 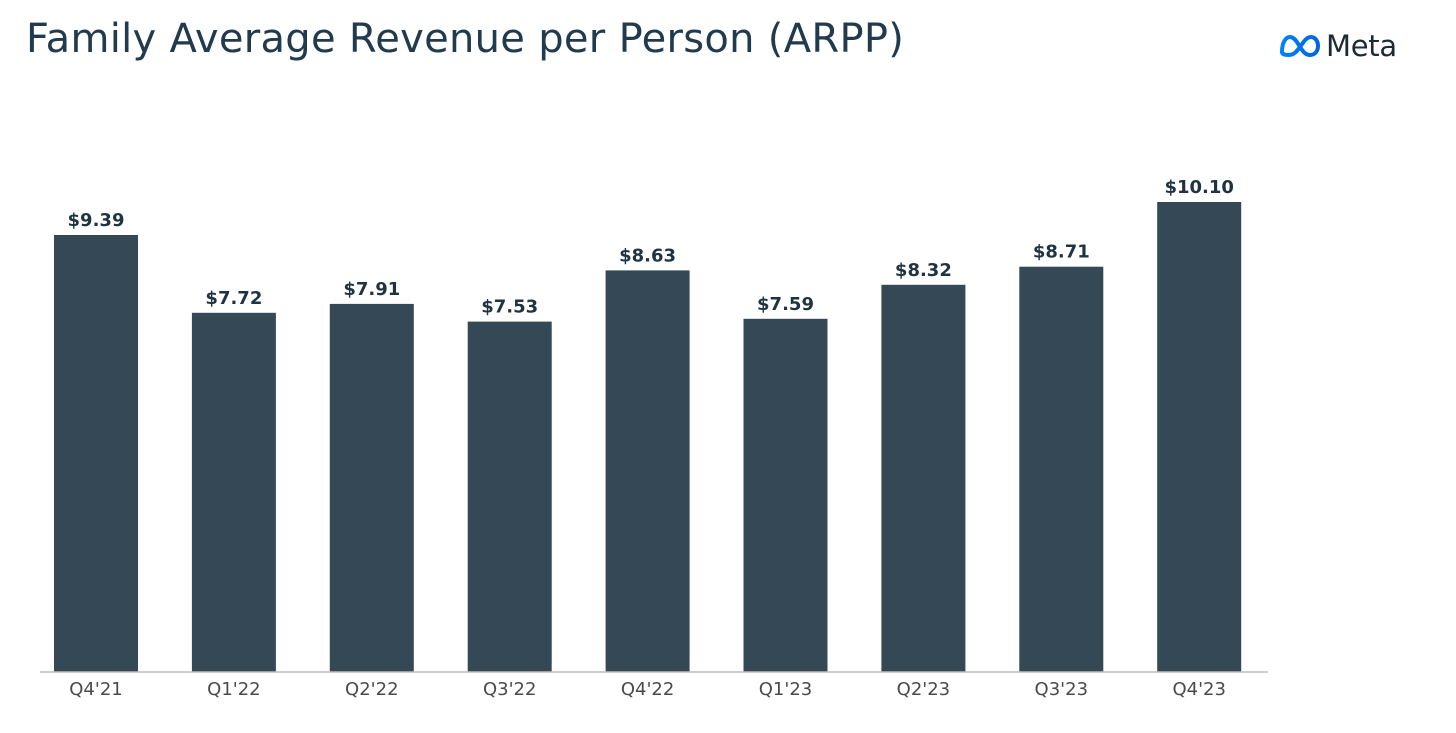 I want to click on x-tick-label-5: Q1'23, so click(x=785, y=689).